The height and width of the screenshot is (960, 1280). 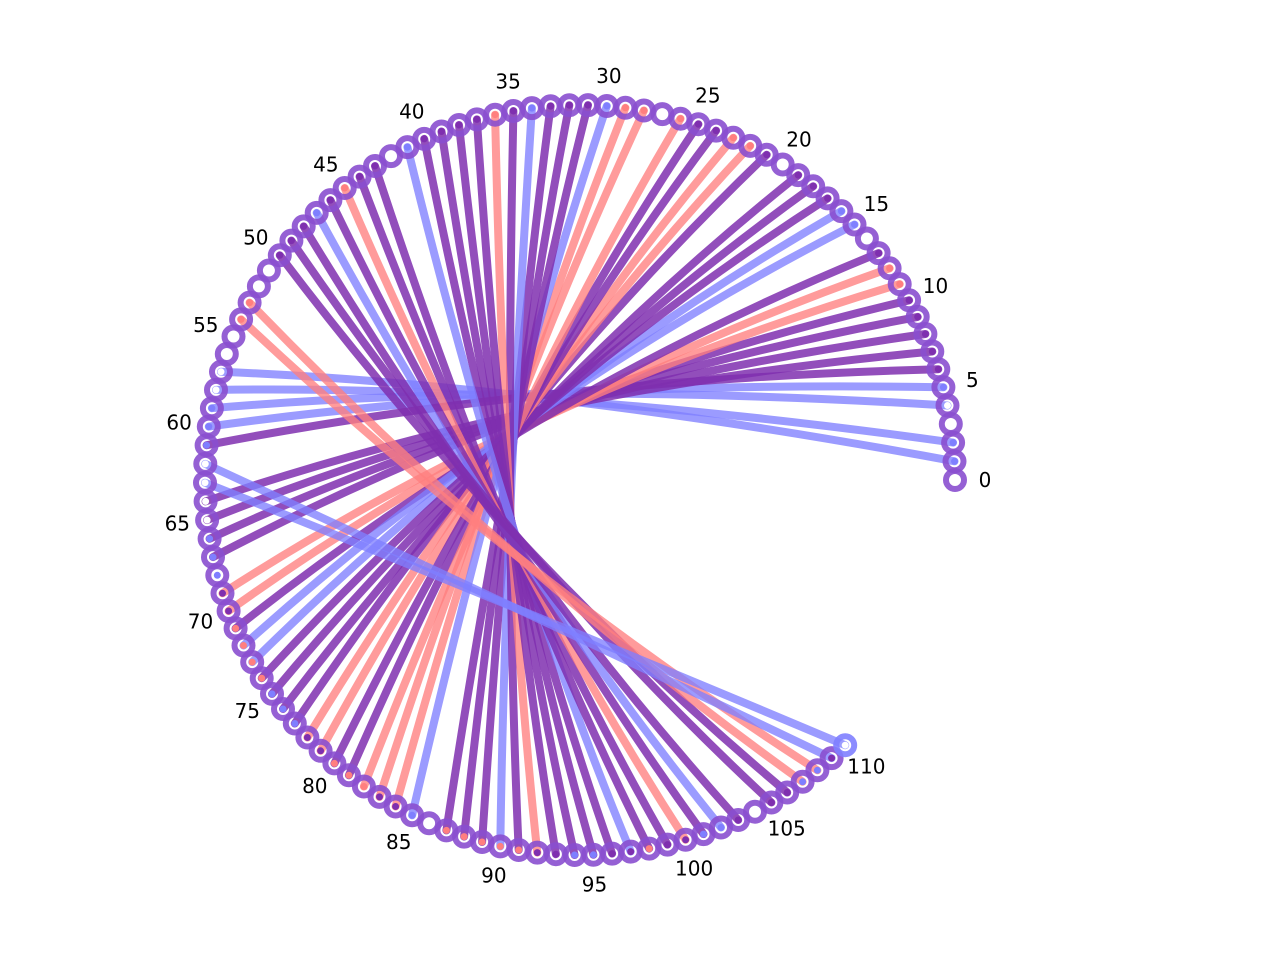 I want to click on tick-label-65: 65, so click(x=177, y=523).